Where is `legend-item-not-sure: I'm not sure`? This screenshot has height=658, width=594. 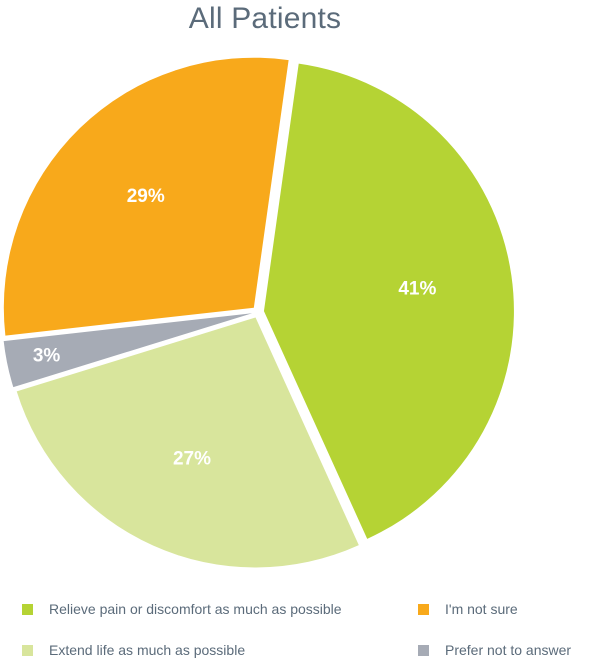
legend-item-not-sure: I'm not sure is located at coordinates (468, 609).